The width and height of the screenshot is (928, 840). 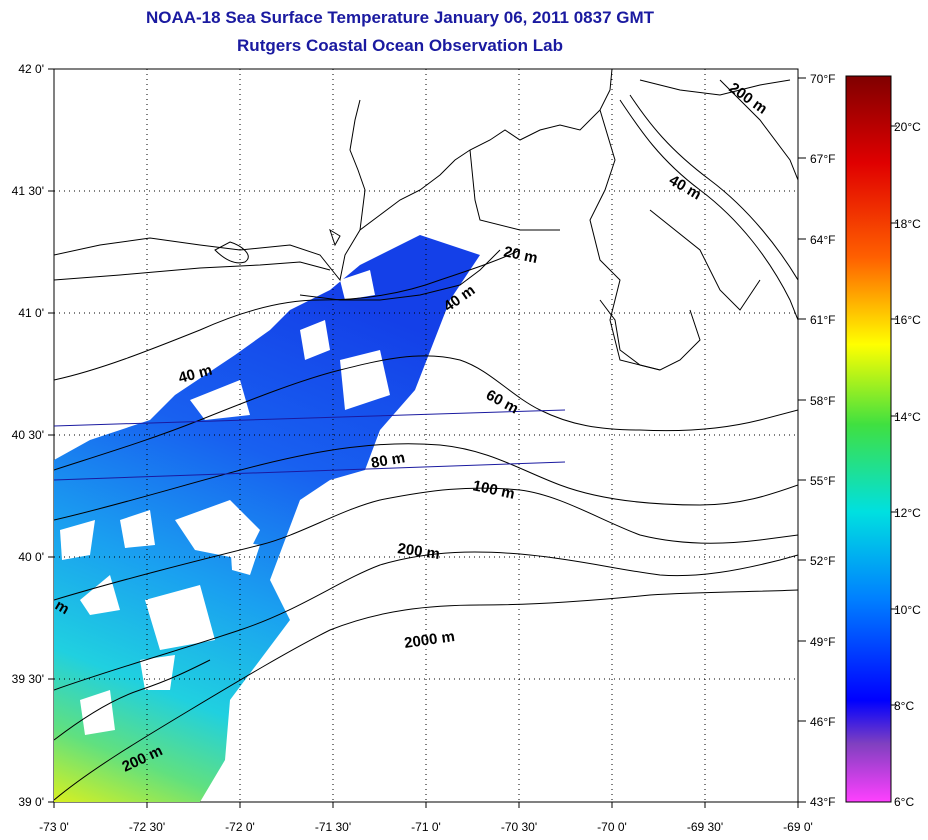 What do you see at coordinates (822, 642) in the screenshot?
I see `fahrenheit-label: 49°F` at bounding box center [822, 642].